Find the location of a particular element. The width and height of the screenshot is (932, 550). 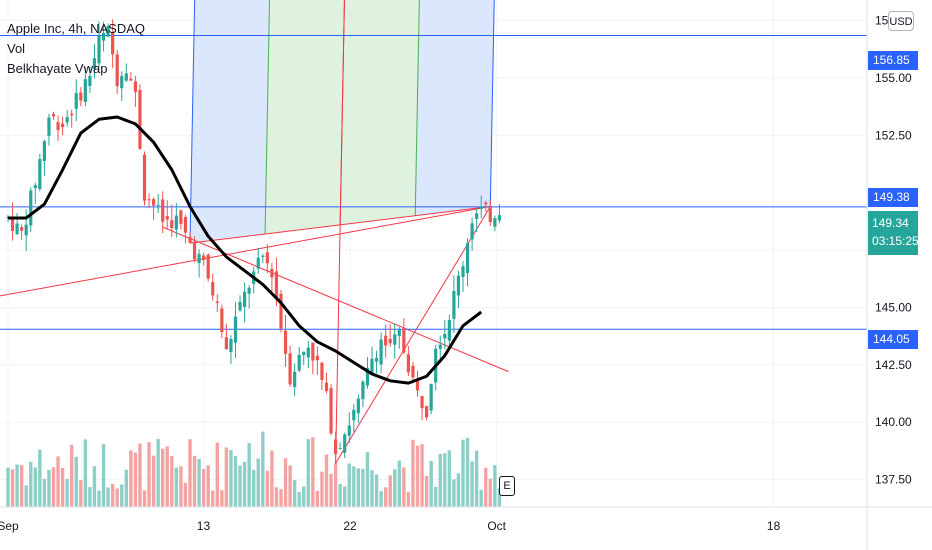

indicator-vwap: Belkhayate Vwap is located at coordinates (57, 68).